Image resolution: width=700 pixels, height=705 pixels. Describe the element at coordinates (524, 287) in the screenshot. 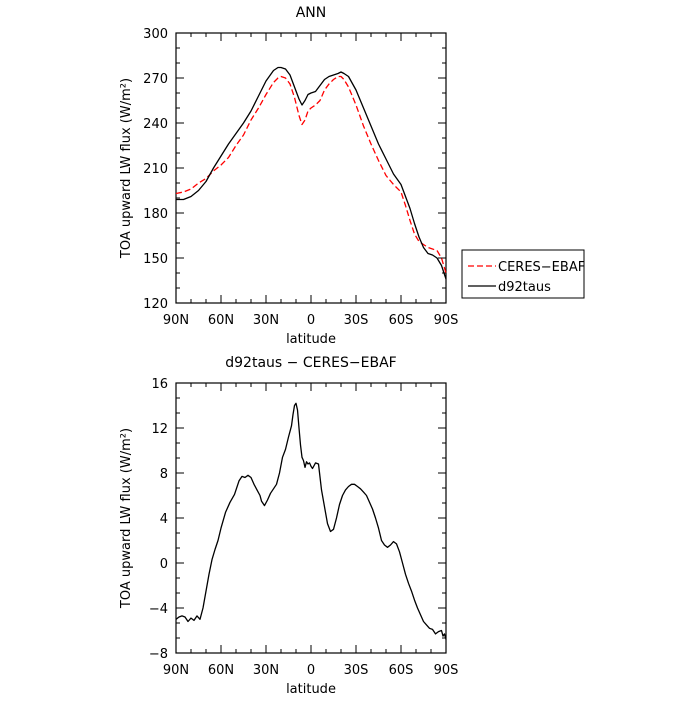

I see `legend-label: d92taus` at that location.